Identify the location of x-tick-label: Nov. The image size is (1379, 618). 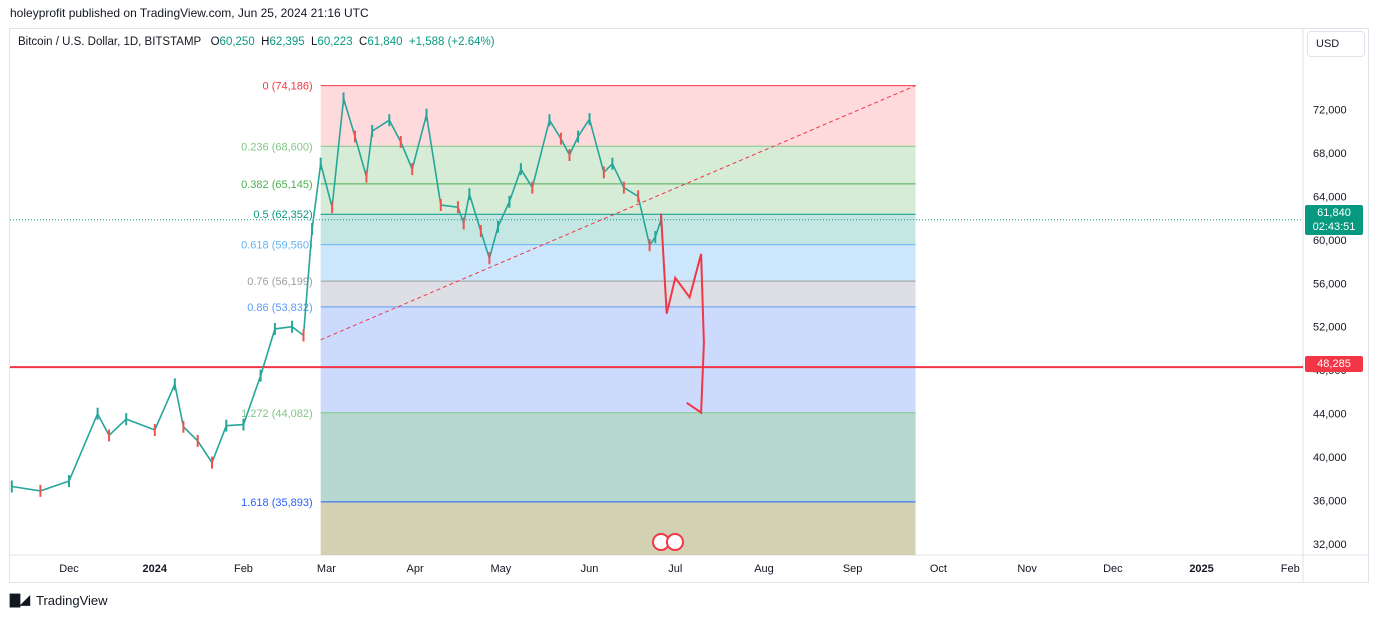
(1027, 569).